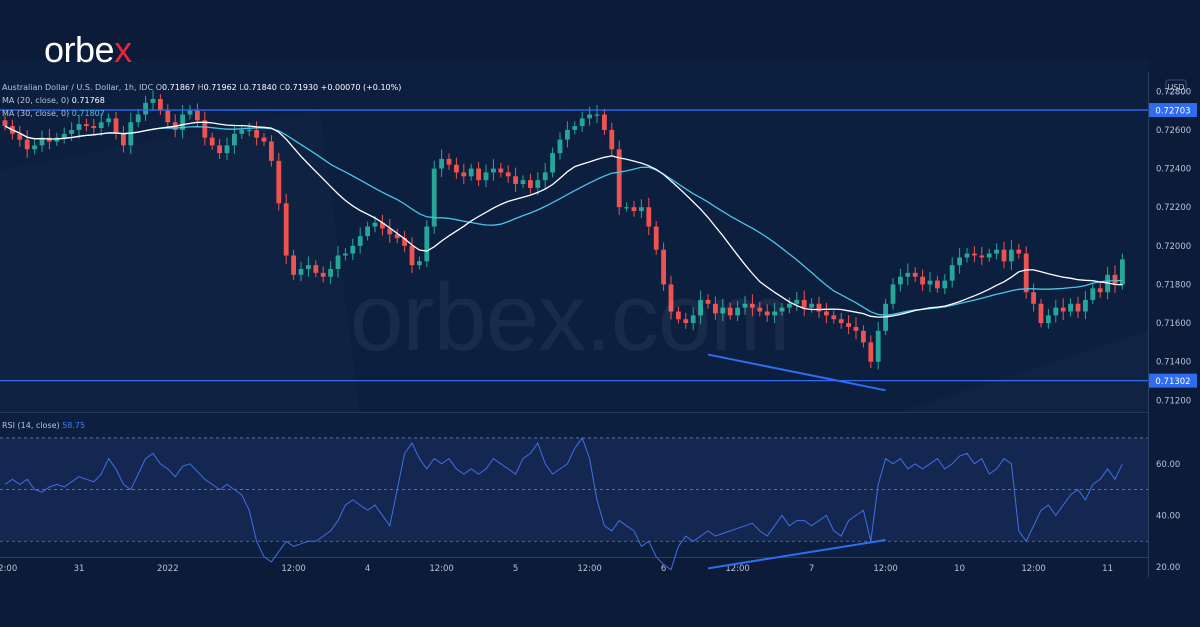 The image size is (1200, 627). What do you see at coordinates (1174, 318) in the screenshot?
I see `price-scale-bg` at bounding box center [1174, 318].